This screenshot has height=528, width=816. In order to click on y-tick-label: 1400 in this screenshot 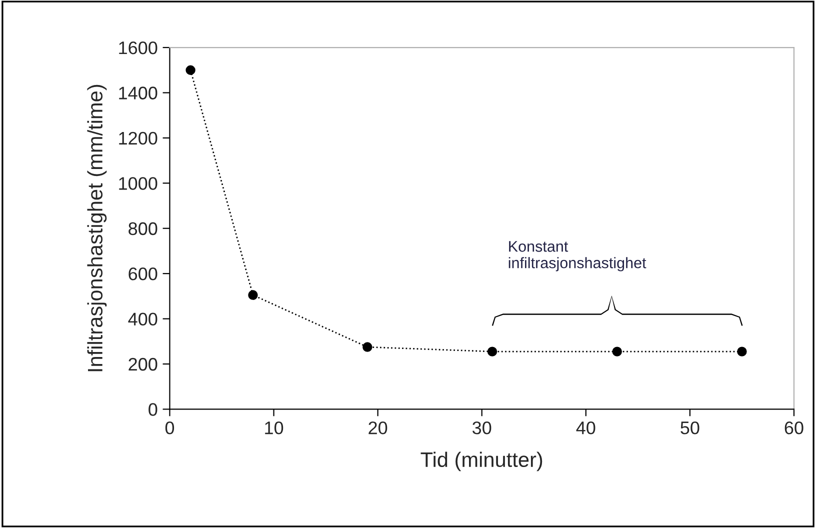, I will do `click(138, 93)`.